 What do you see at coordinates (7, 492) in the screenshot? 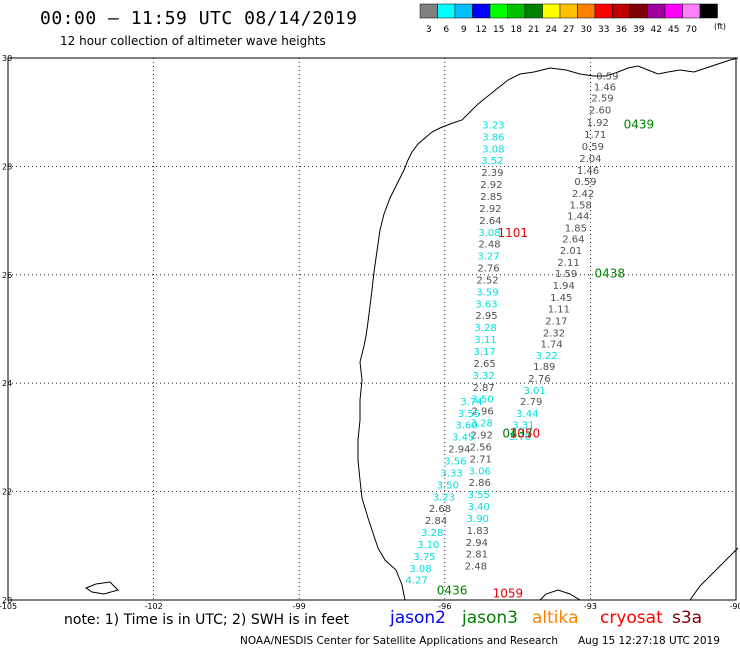
I see `lat-tick-label: 22` at bounding box center [7, 492].